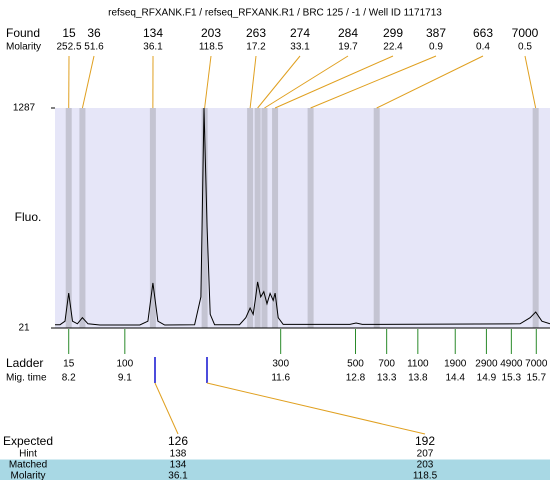 This screenshot has height=480, width=550. I want to click on mig-time: 15.3, so click(512, 378).